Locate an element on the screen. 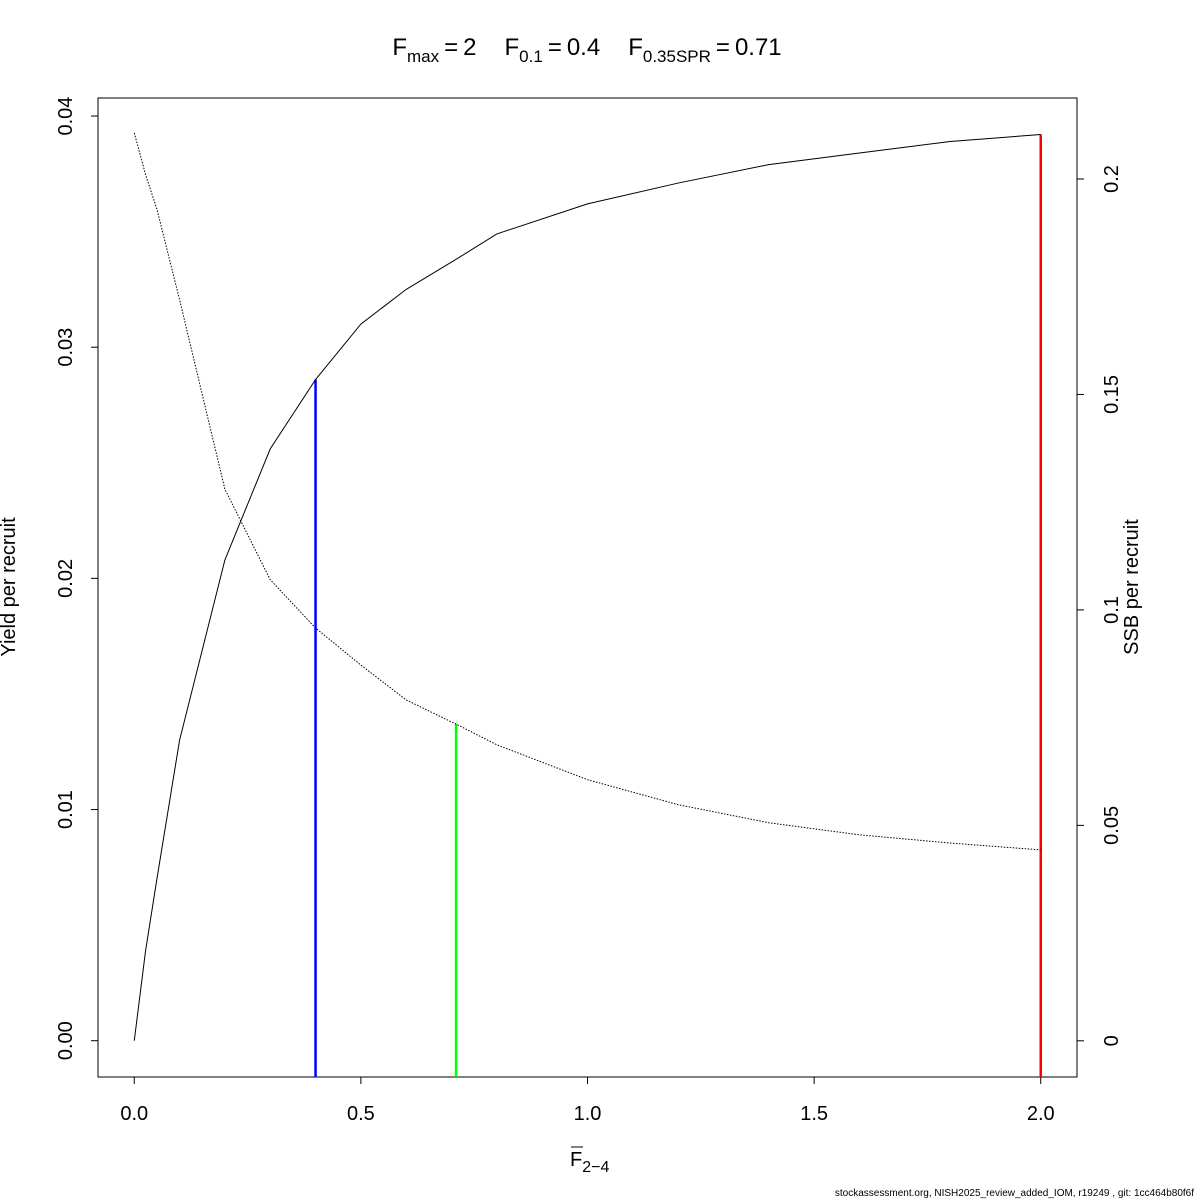  x-axis-label: F2−4 is located at coordinates (589, 1162).